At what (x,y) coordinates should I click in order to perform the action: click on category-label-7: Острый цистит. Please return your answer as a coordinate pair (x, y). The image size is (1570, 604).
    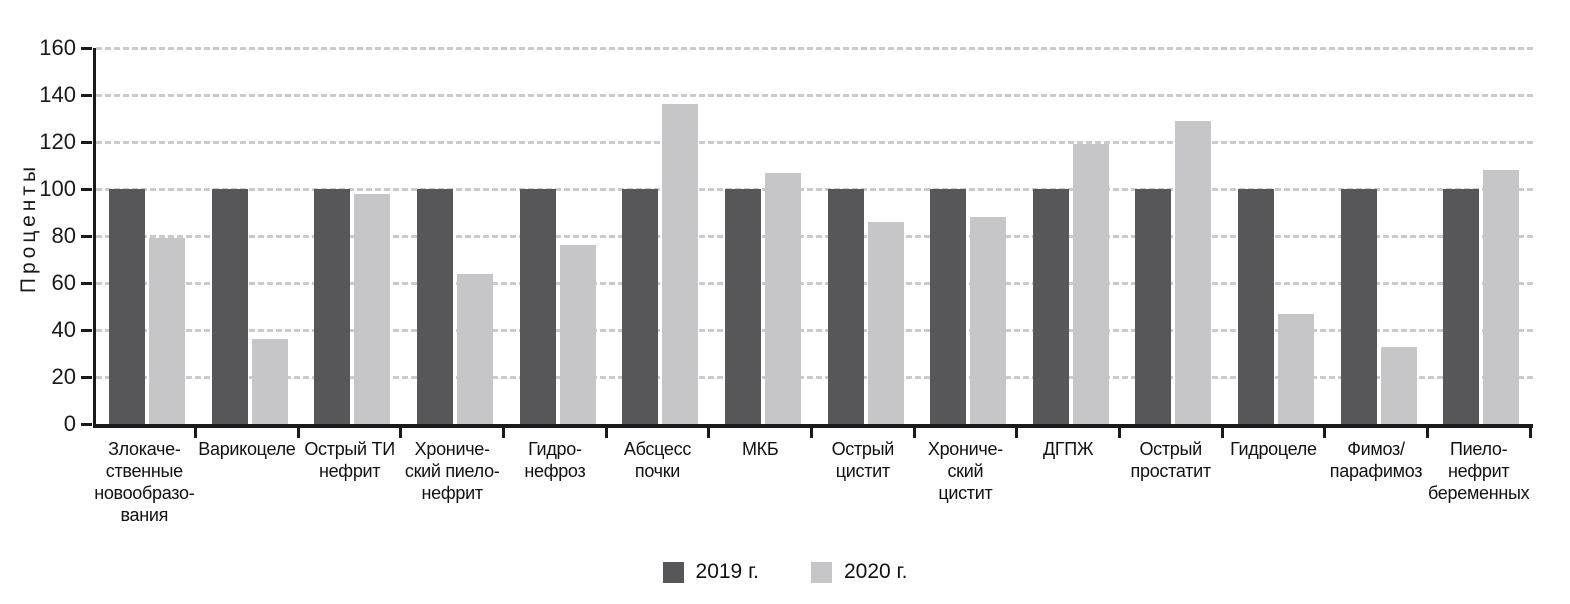
    Looking at the image, I should click on (863, 460).